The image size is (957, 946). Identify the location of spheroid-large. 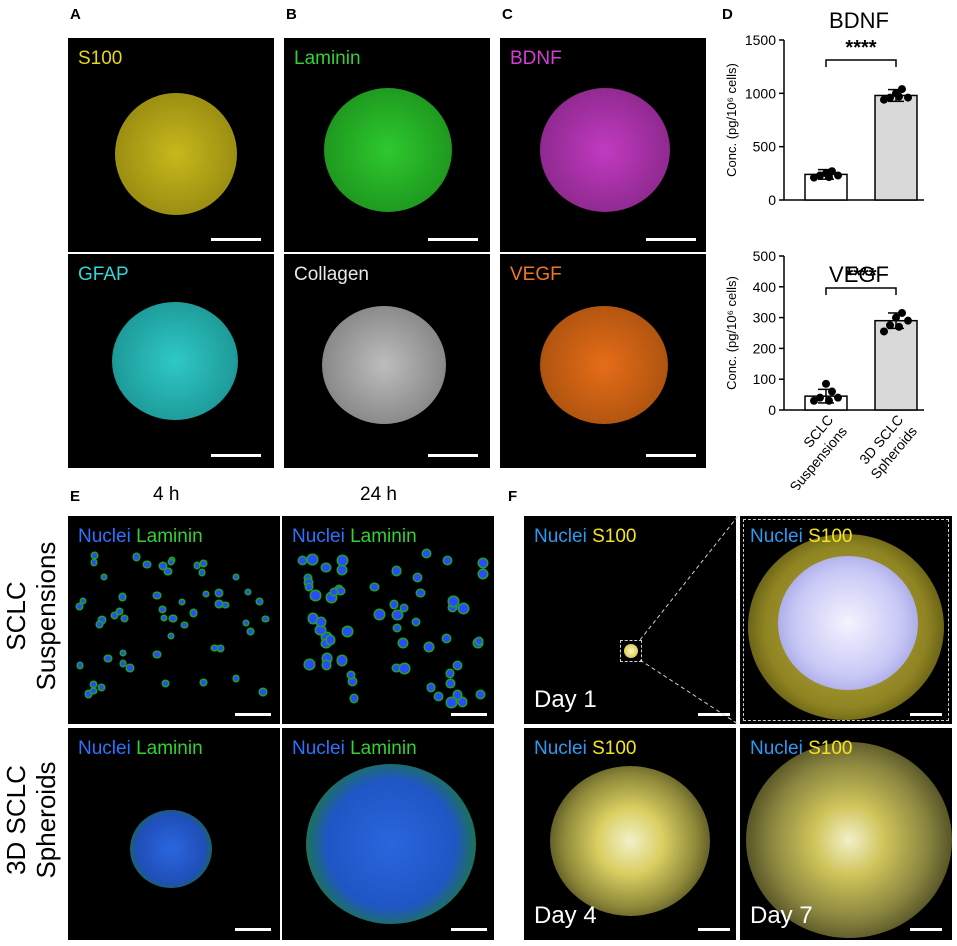
(391, 844).